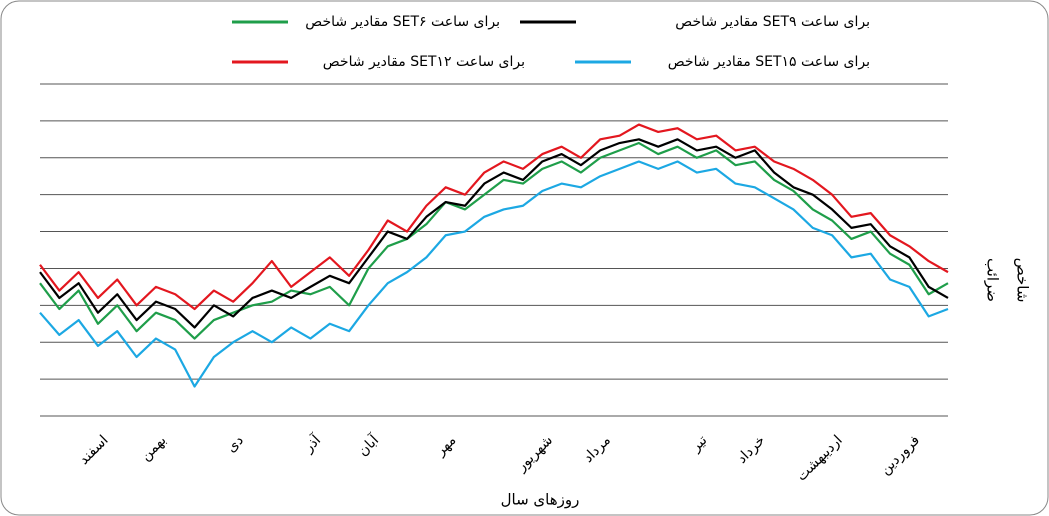 This screenshot has width=1049, height=516. What do you see at coordinates (94, 450) in the screenshot?
I see `x-tick-label: اسفند` at bounding box center [94, 450].